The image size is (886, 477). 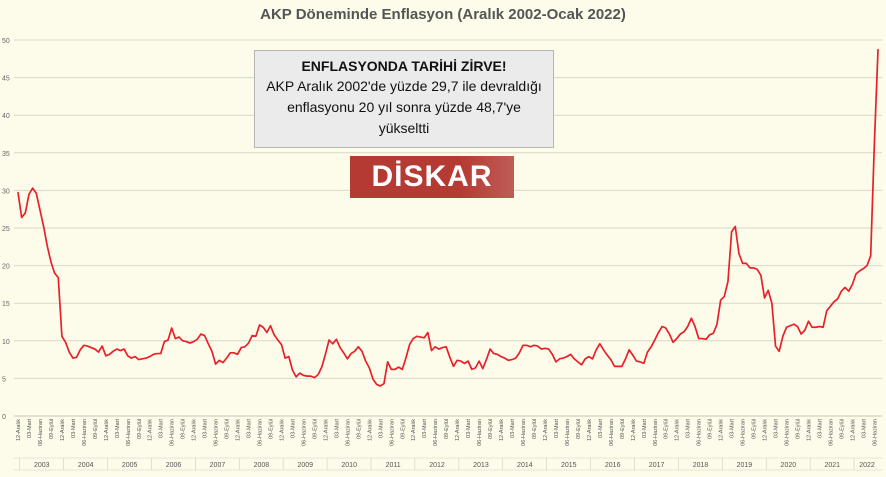 I want to click on year-label: 2015, so click(x=569, y=465).